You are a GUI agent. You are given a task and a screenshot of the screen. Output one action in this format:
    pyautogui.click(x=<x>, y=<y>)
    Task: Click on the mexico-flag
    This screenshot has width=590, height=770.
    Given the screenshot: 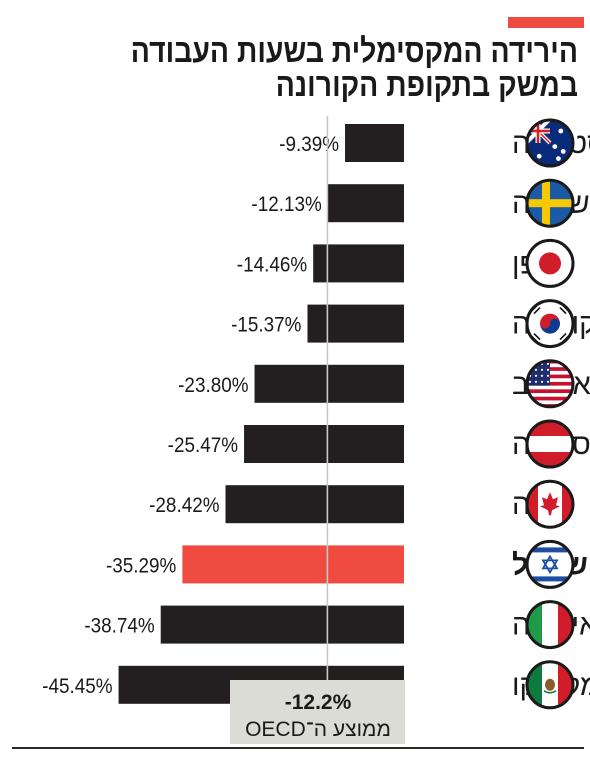 What is the action you would take?
    pyautogui.click(x=550, y=684)
    